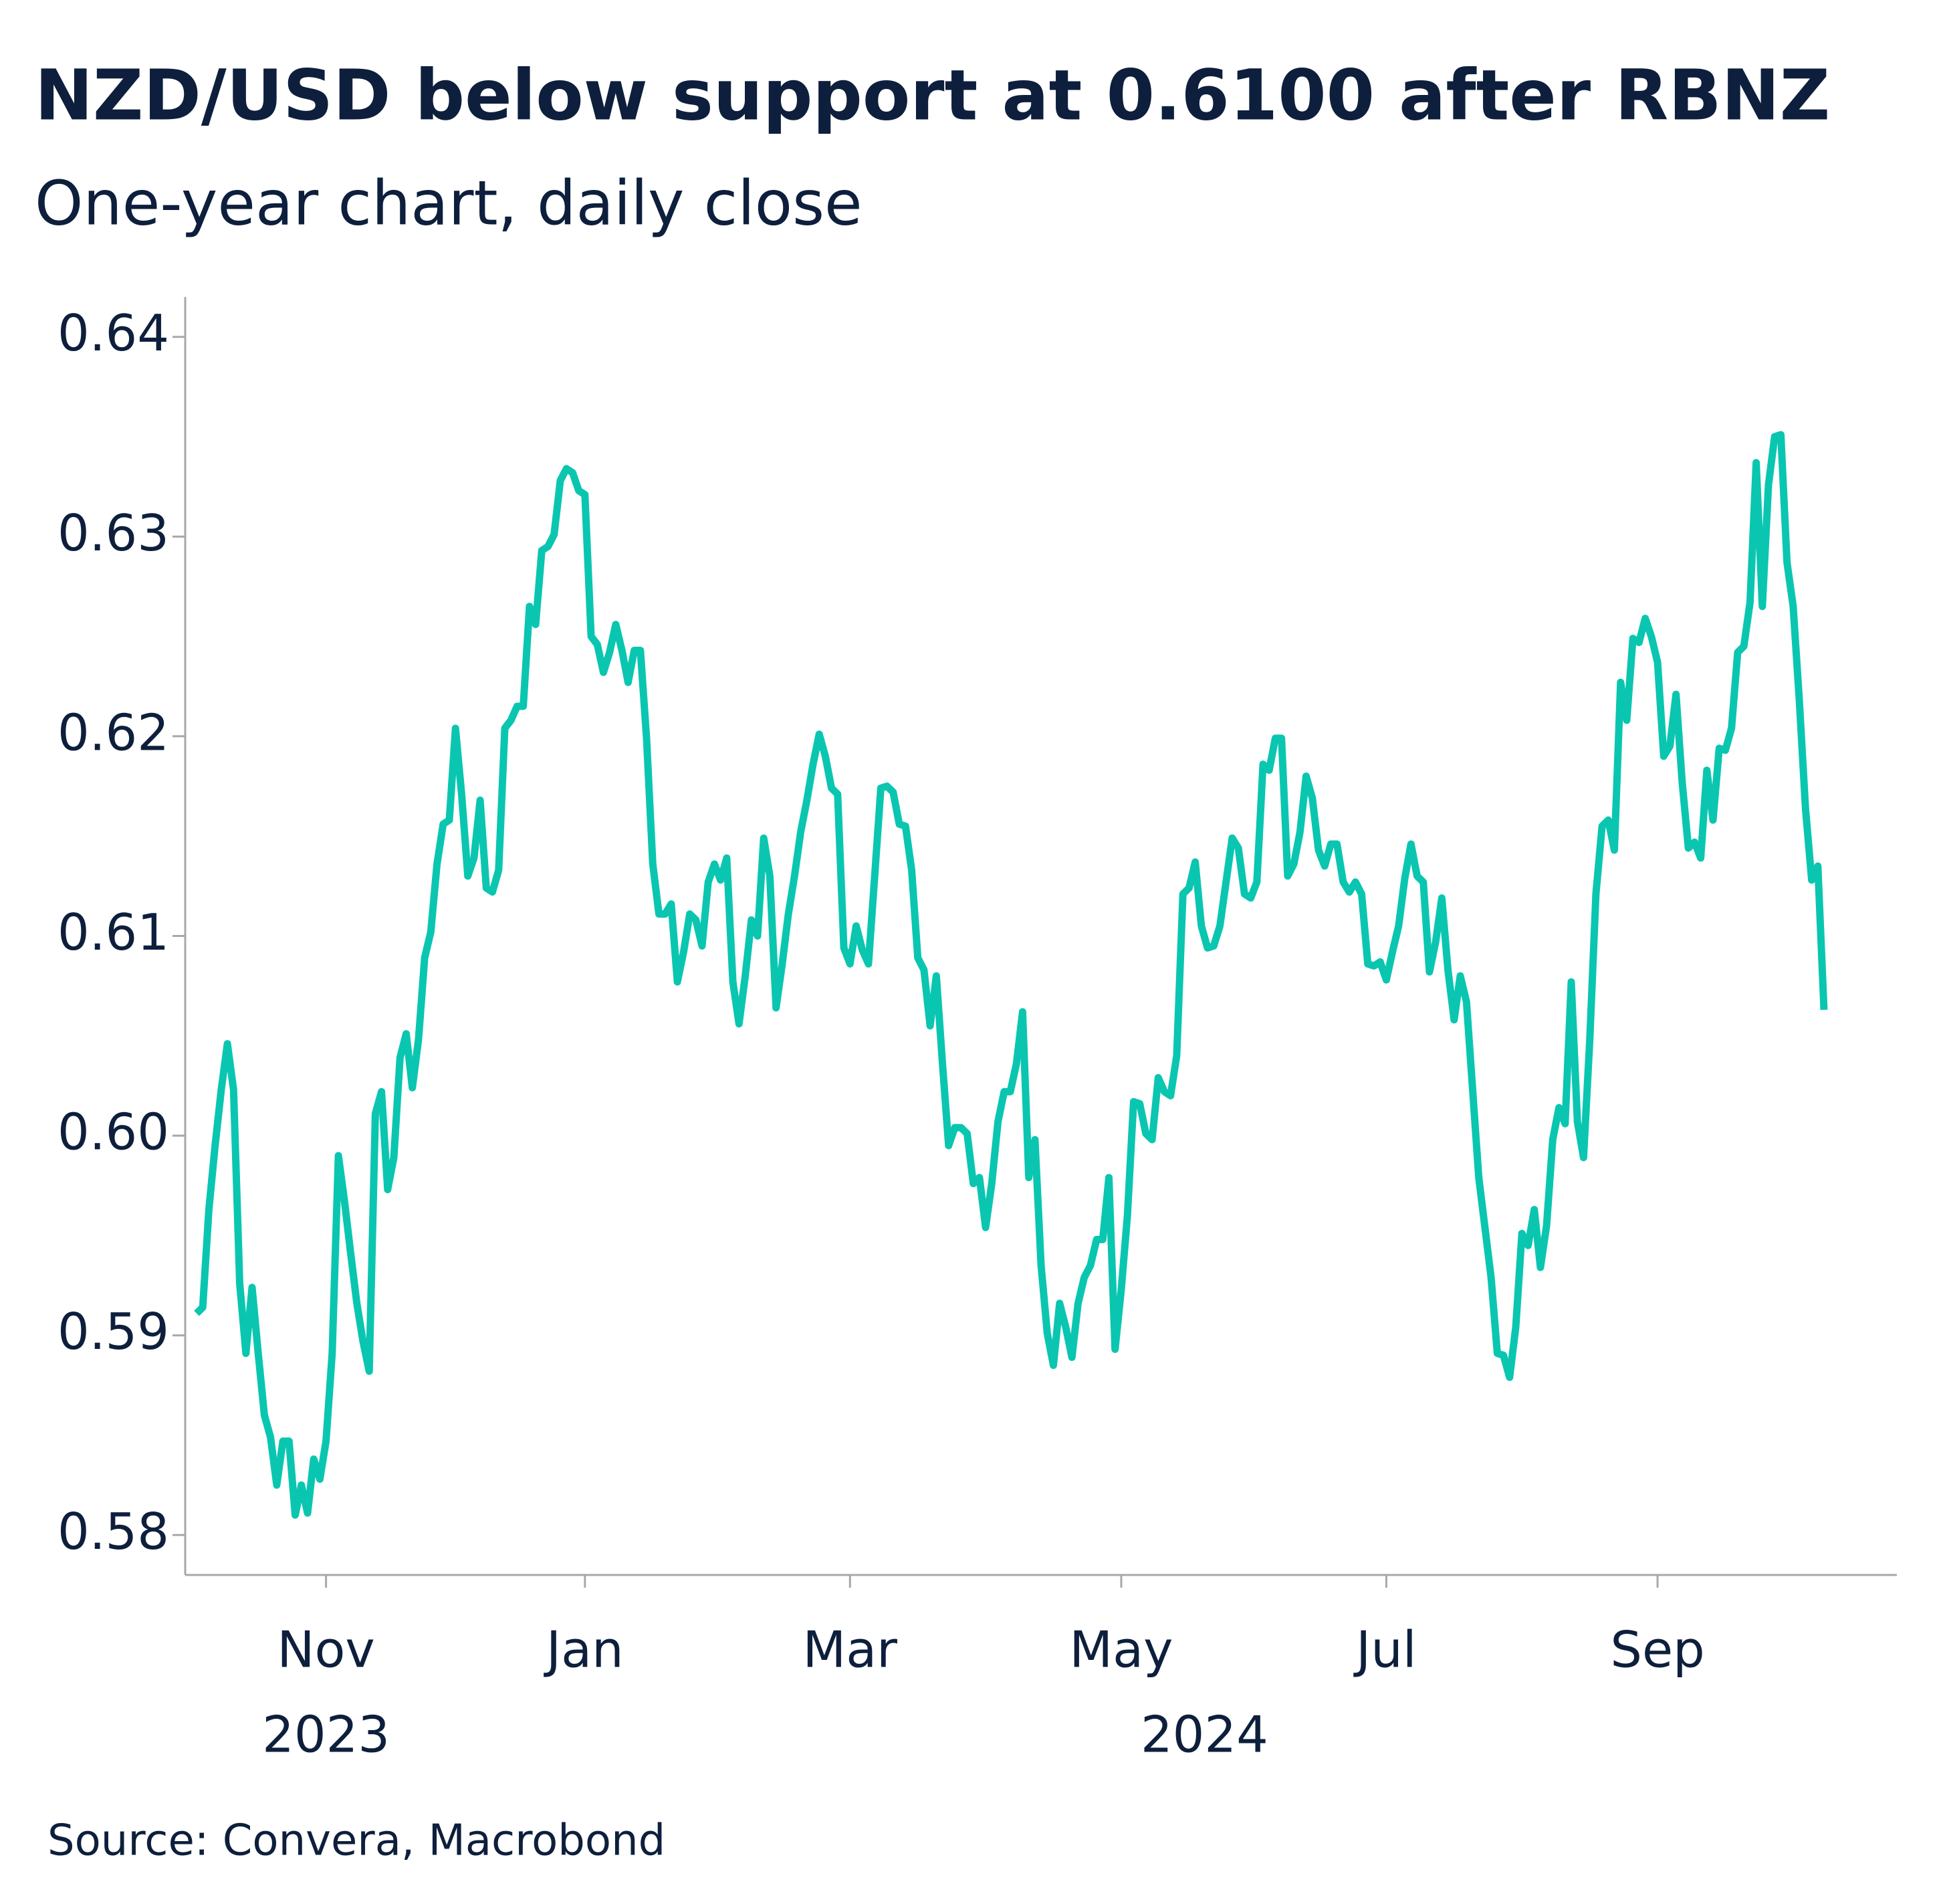  I want to click on x-tick-label: Mar, so click(850, 1650).